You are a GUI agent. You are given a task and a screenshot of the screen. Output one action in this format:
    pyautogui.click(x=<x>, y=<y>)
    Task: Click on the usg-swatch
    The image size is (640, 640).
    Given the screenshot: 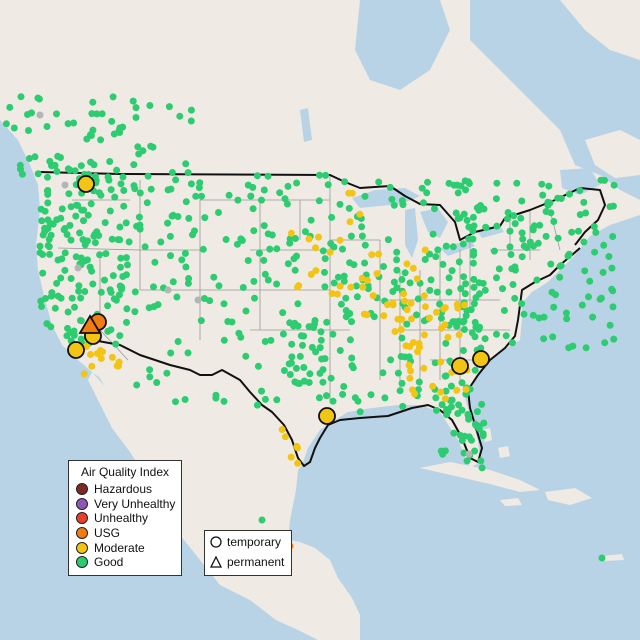 What is the action you would take?
    pyautogui.click(x=82, y=533)
    